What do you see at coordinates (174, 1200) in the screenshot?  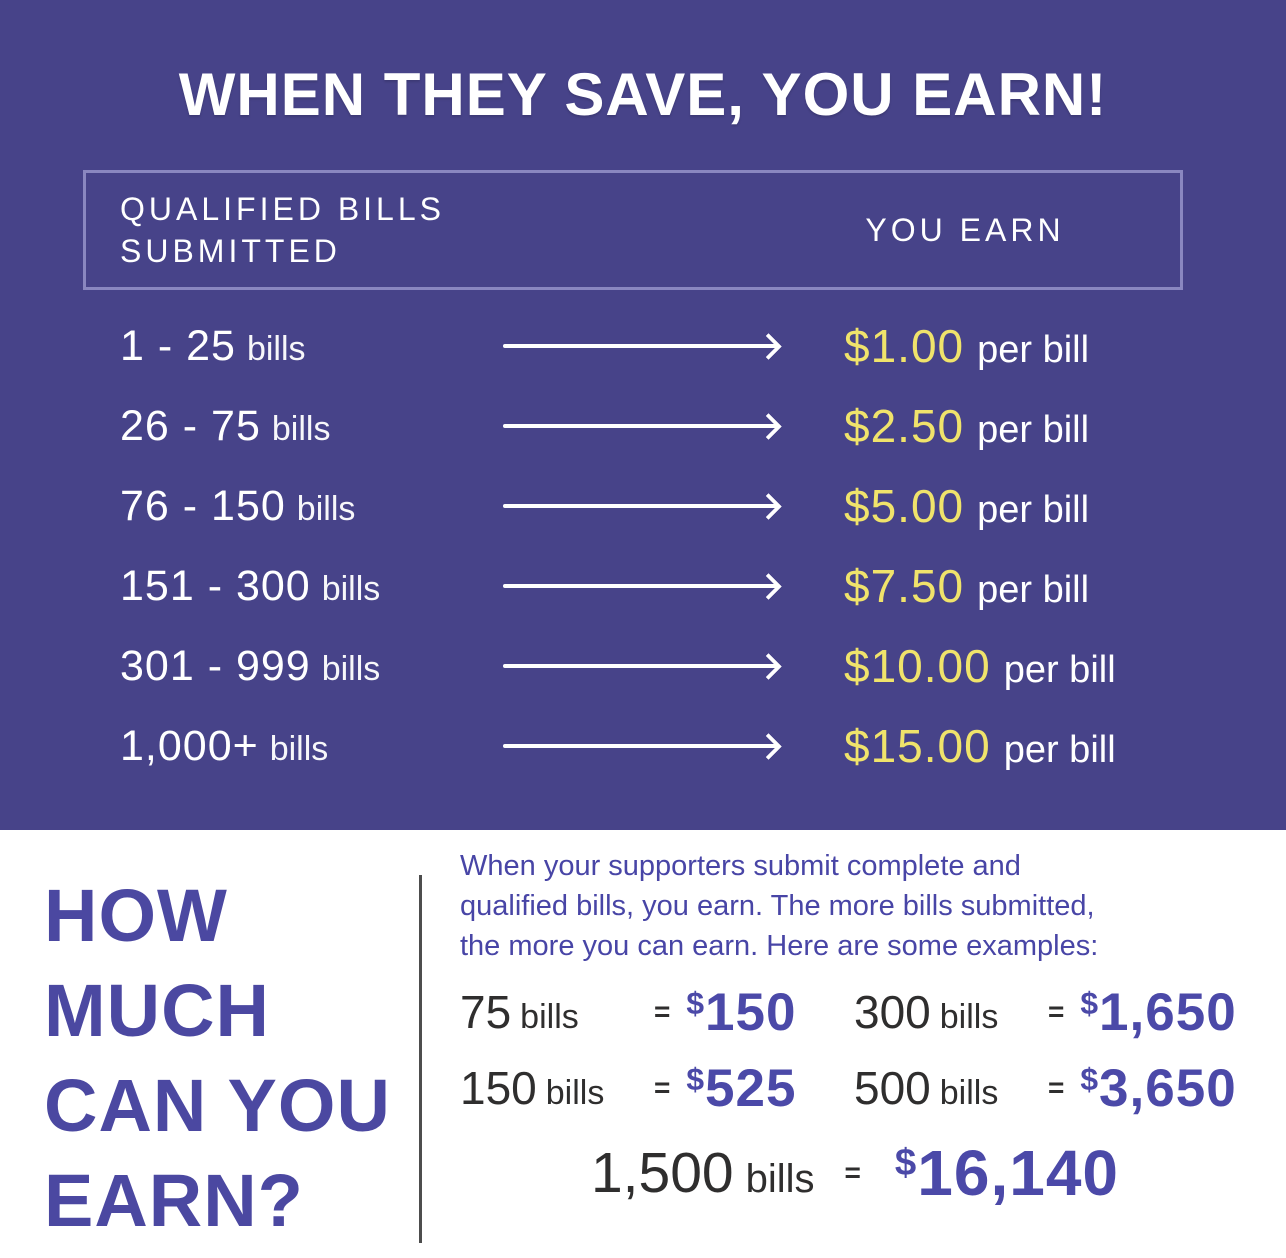 I see `heading-line: EARN?` at bounding box center [174, 1200].